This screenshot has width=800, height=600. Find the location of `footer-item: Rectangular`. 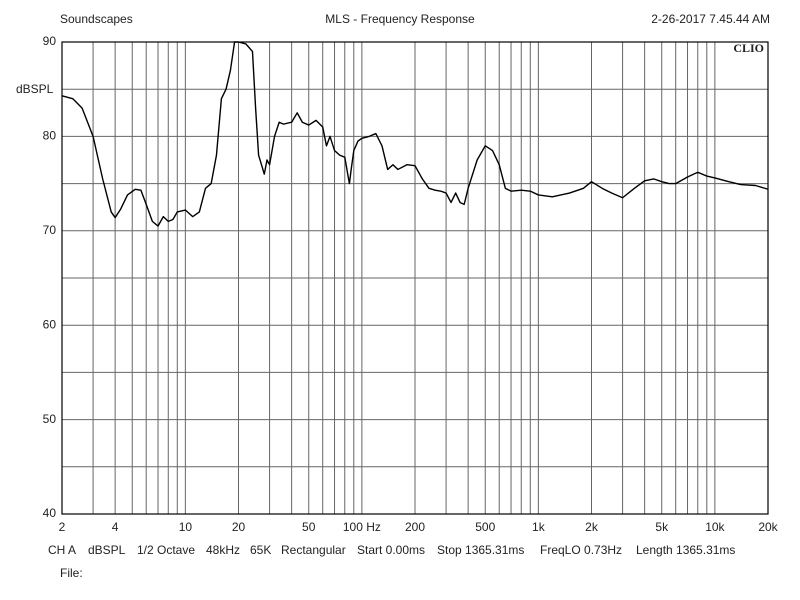

footer-item: Rectangular is located at coordinates (313, 550).